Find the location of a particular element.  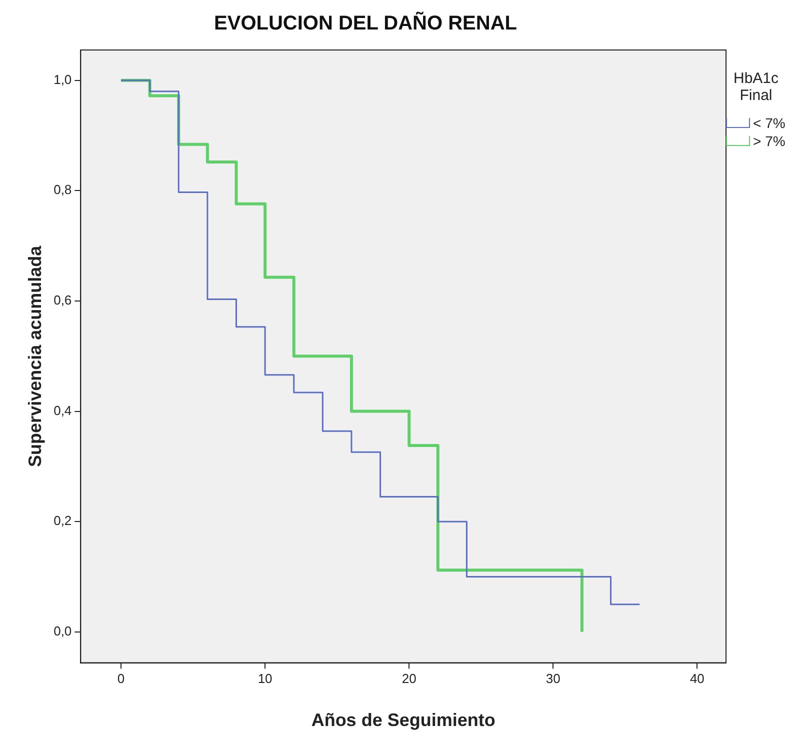

x-tick-label: 40 is located at coordinates (697, 678).